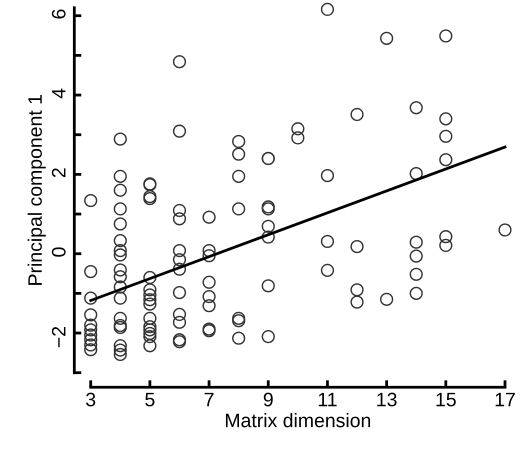  What do you see at coordinates (149, 399) in the screenshot?
I see `x-tick-label: 5` at bounding box center [149, 399].